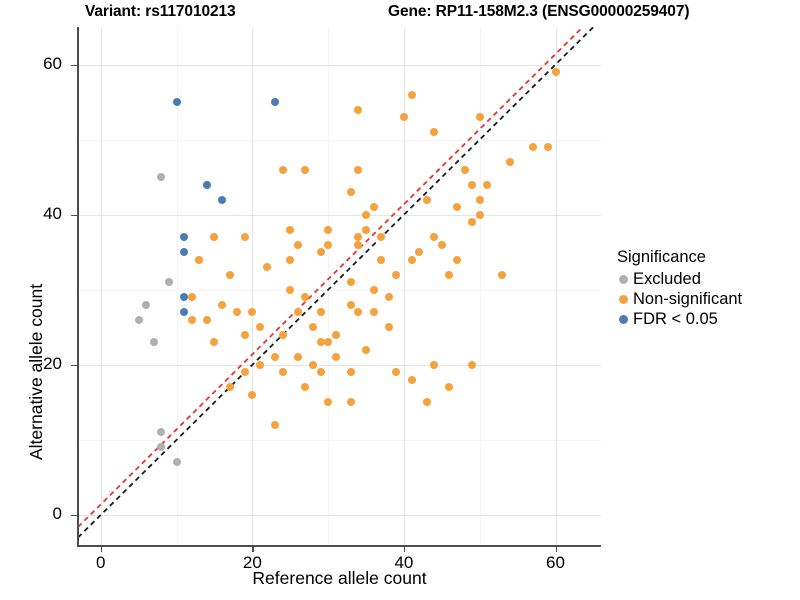  Describe the element at coordinates (52, 63) in the screenshot. I see `y-tick-label: 60` at that location.